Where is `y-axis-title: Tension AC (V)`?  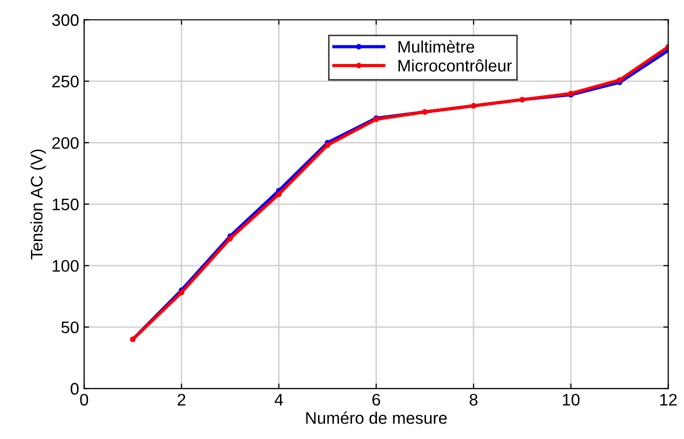 y-axis-title: Tension AC (V) is located at coordinates (38, 205).